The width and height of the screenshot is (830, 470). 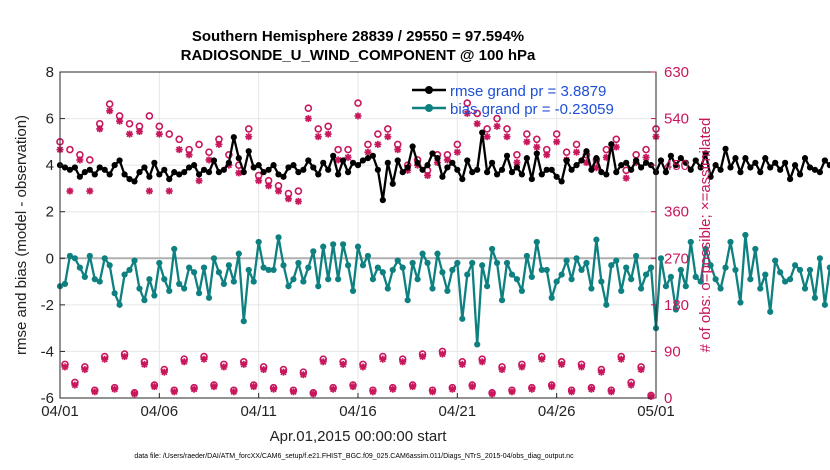 What do you see at coordinates (676, 212) in the screenshot?
I see `y-right-tick-label: 360` at bounding box center [676, 212].